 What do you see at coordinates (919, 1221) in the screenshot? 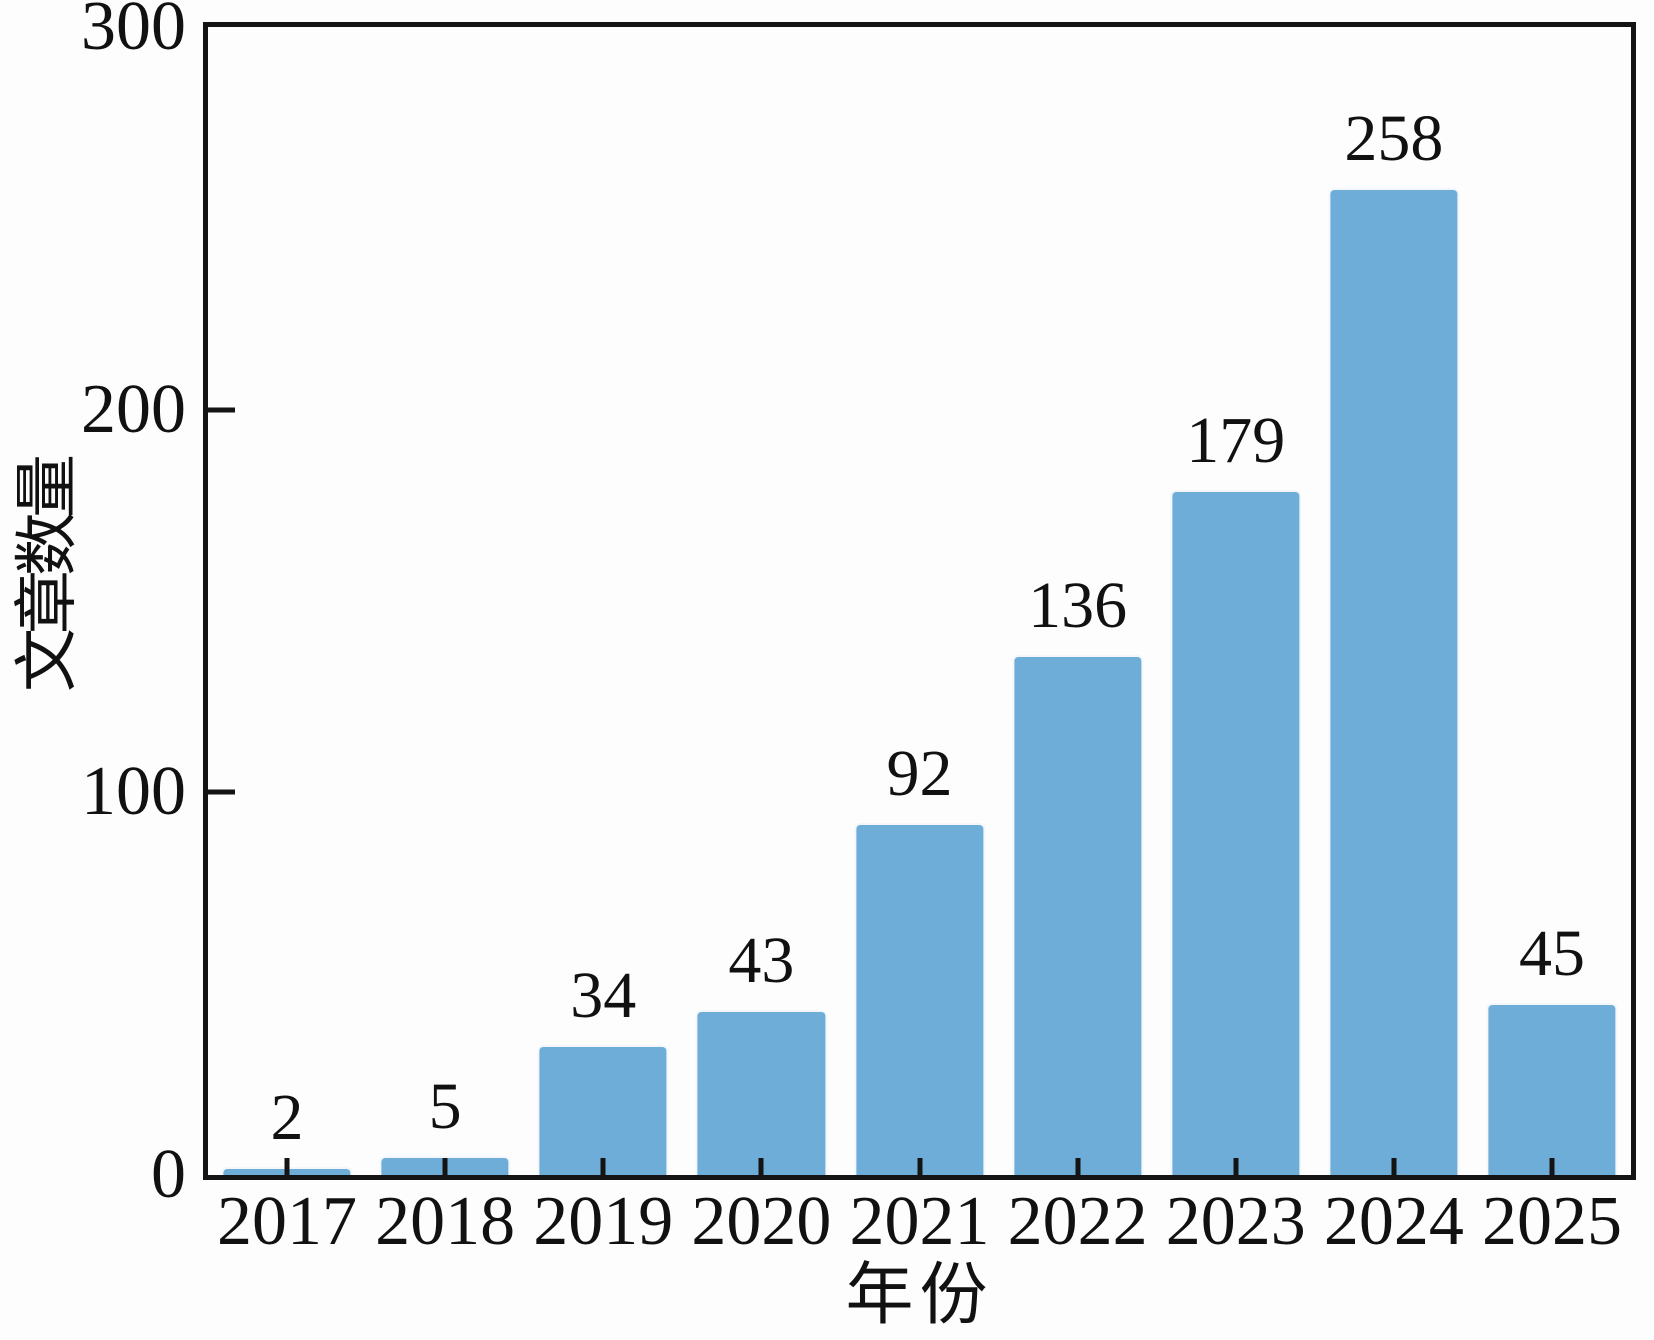
I see `x-tick-label-2021: 2021` at bounding box center [919, 1221].